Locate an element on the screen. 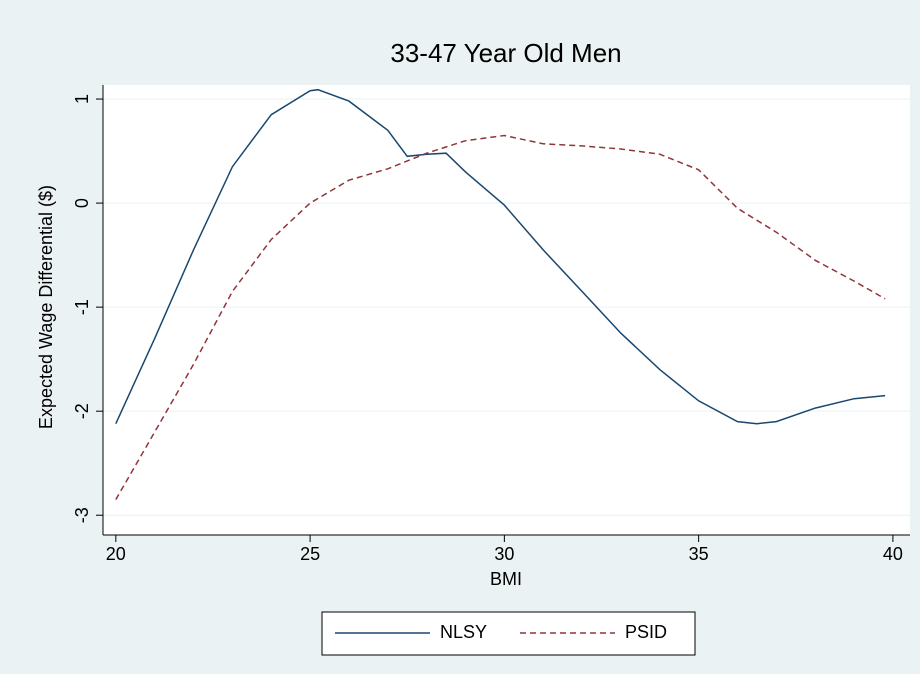 This screenshot has height=674, width=920. x-tick-label: 25 is located at coordinates (310, 554).